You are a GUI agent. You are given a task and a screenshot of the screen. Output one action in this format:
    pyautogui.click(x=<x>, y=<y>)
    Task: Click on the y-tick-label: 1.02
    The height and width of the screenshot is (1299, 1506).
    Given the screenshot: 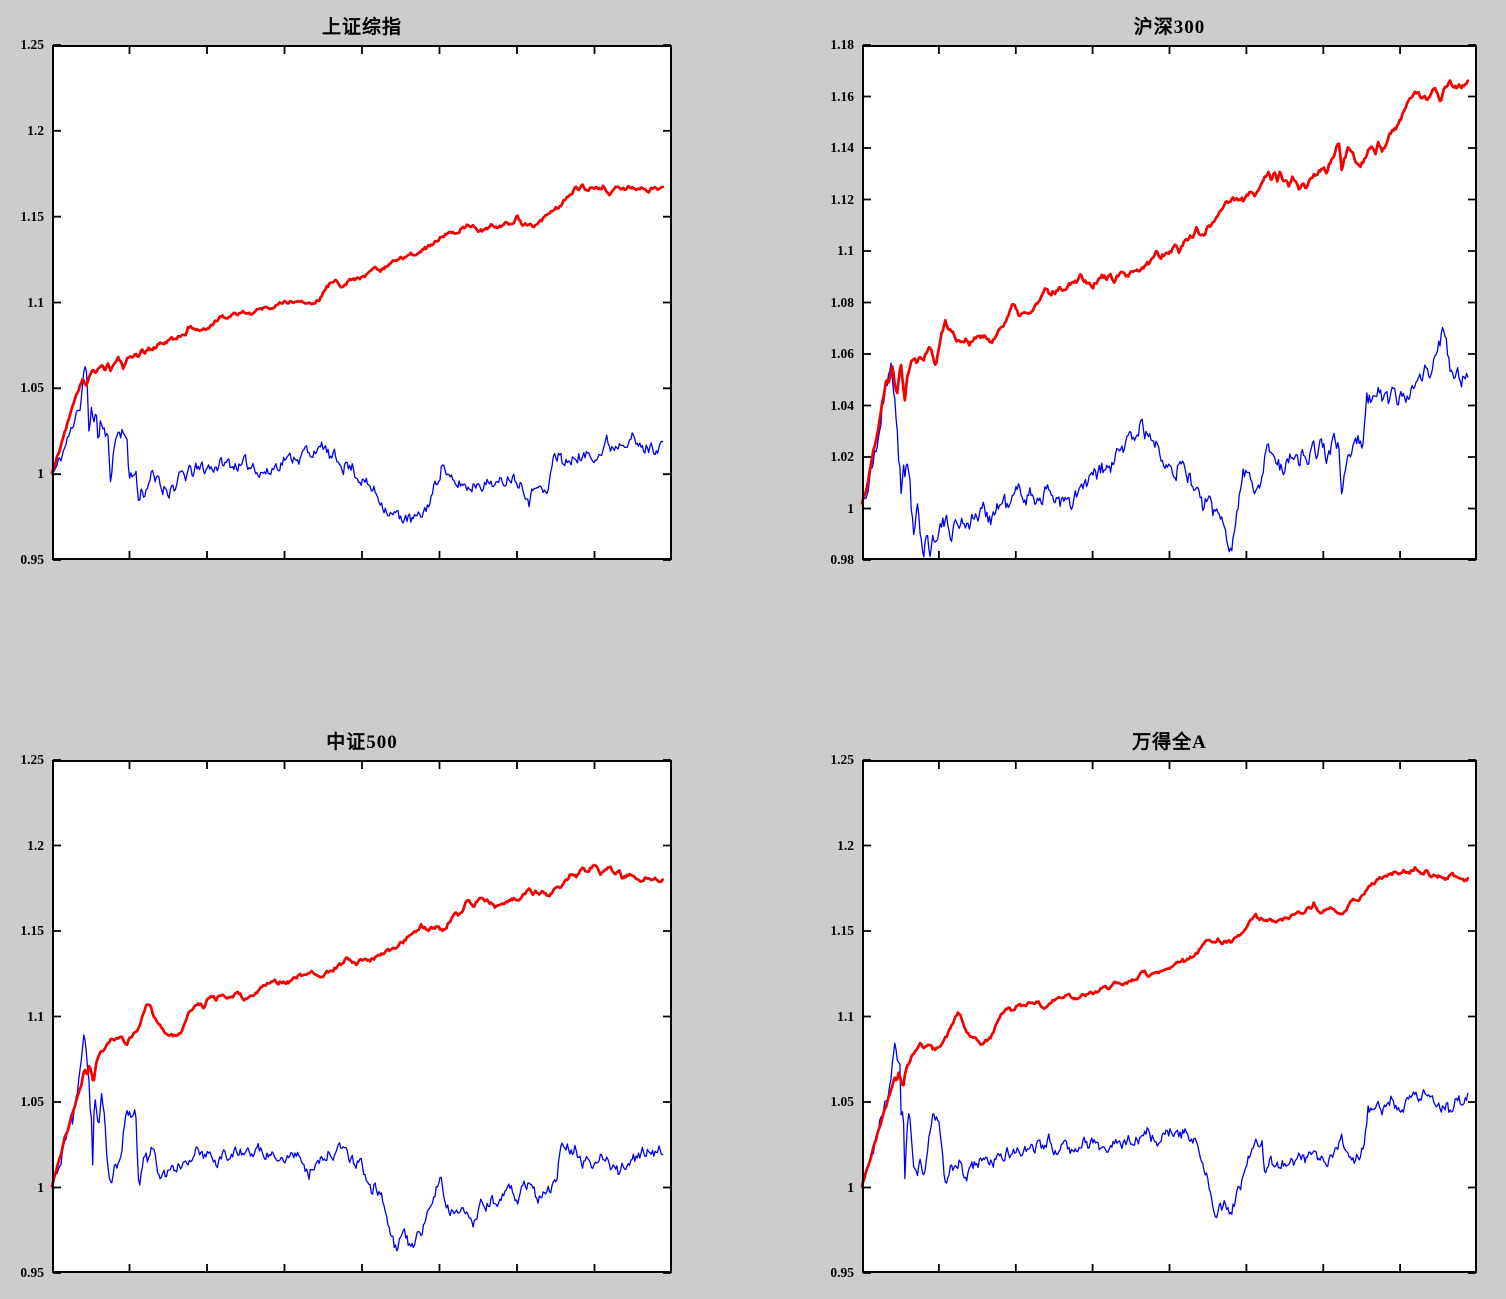 What is the action you would take?
    pyautogui.click(x=842, y=456)
    